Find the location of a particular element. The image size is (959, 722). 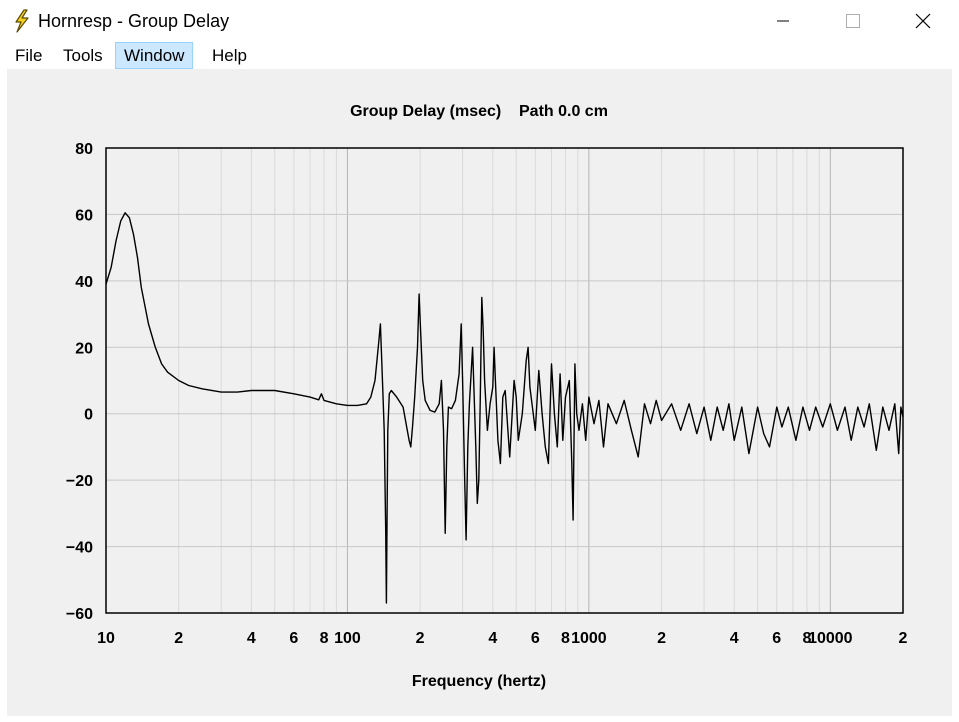

menu-window: Window is located at coordinates (154, 55).